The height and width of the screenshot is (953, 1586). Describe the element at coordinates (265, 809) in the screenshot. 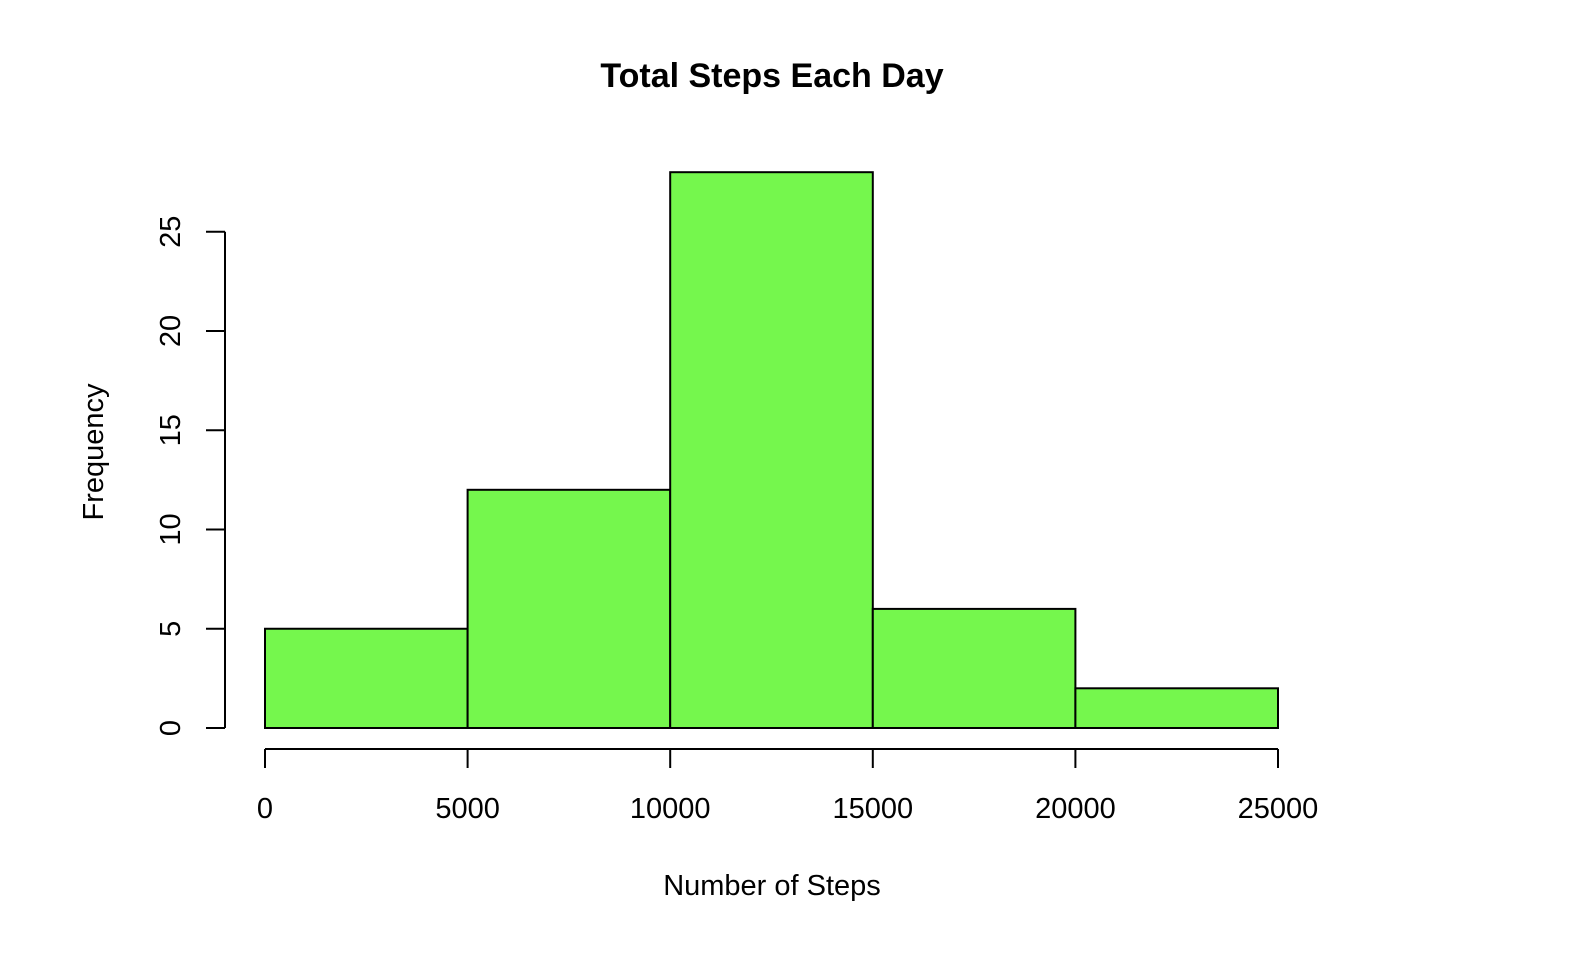

I see `x-tick-label: 0` at that location.